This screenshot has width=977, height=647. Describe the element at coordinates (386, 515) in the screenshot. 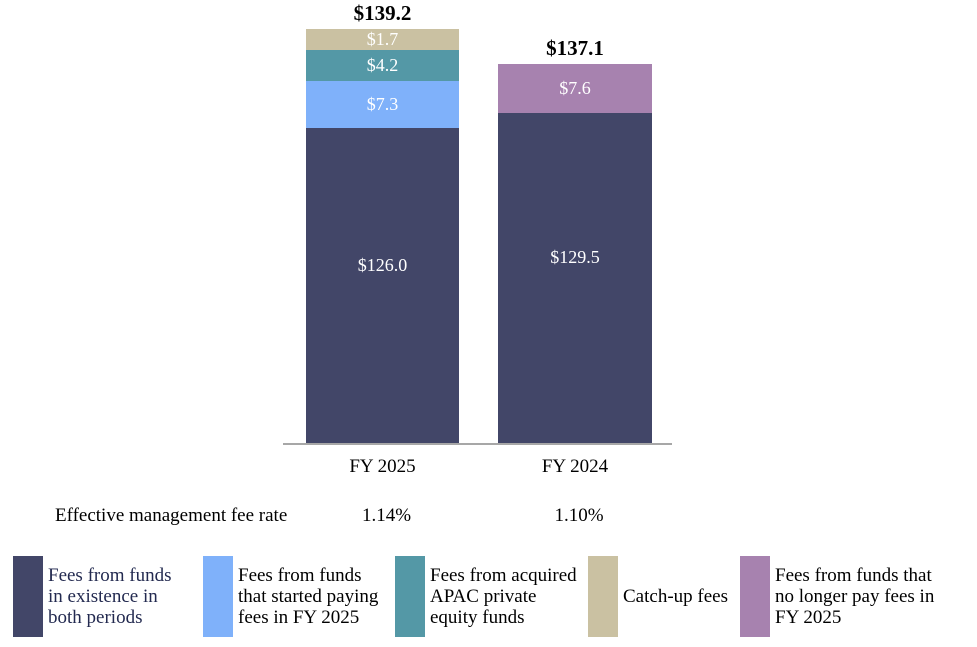

I see `fee-rate-value-fy-2025: 1.14%` at that location.